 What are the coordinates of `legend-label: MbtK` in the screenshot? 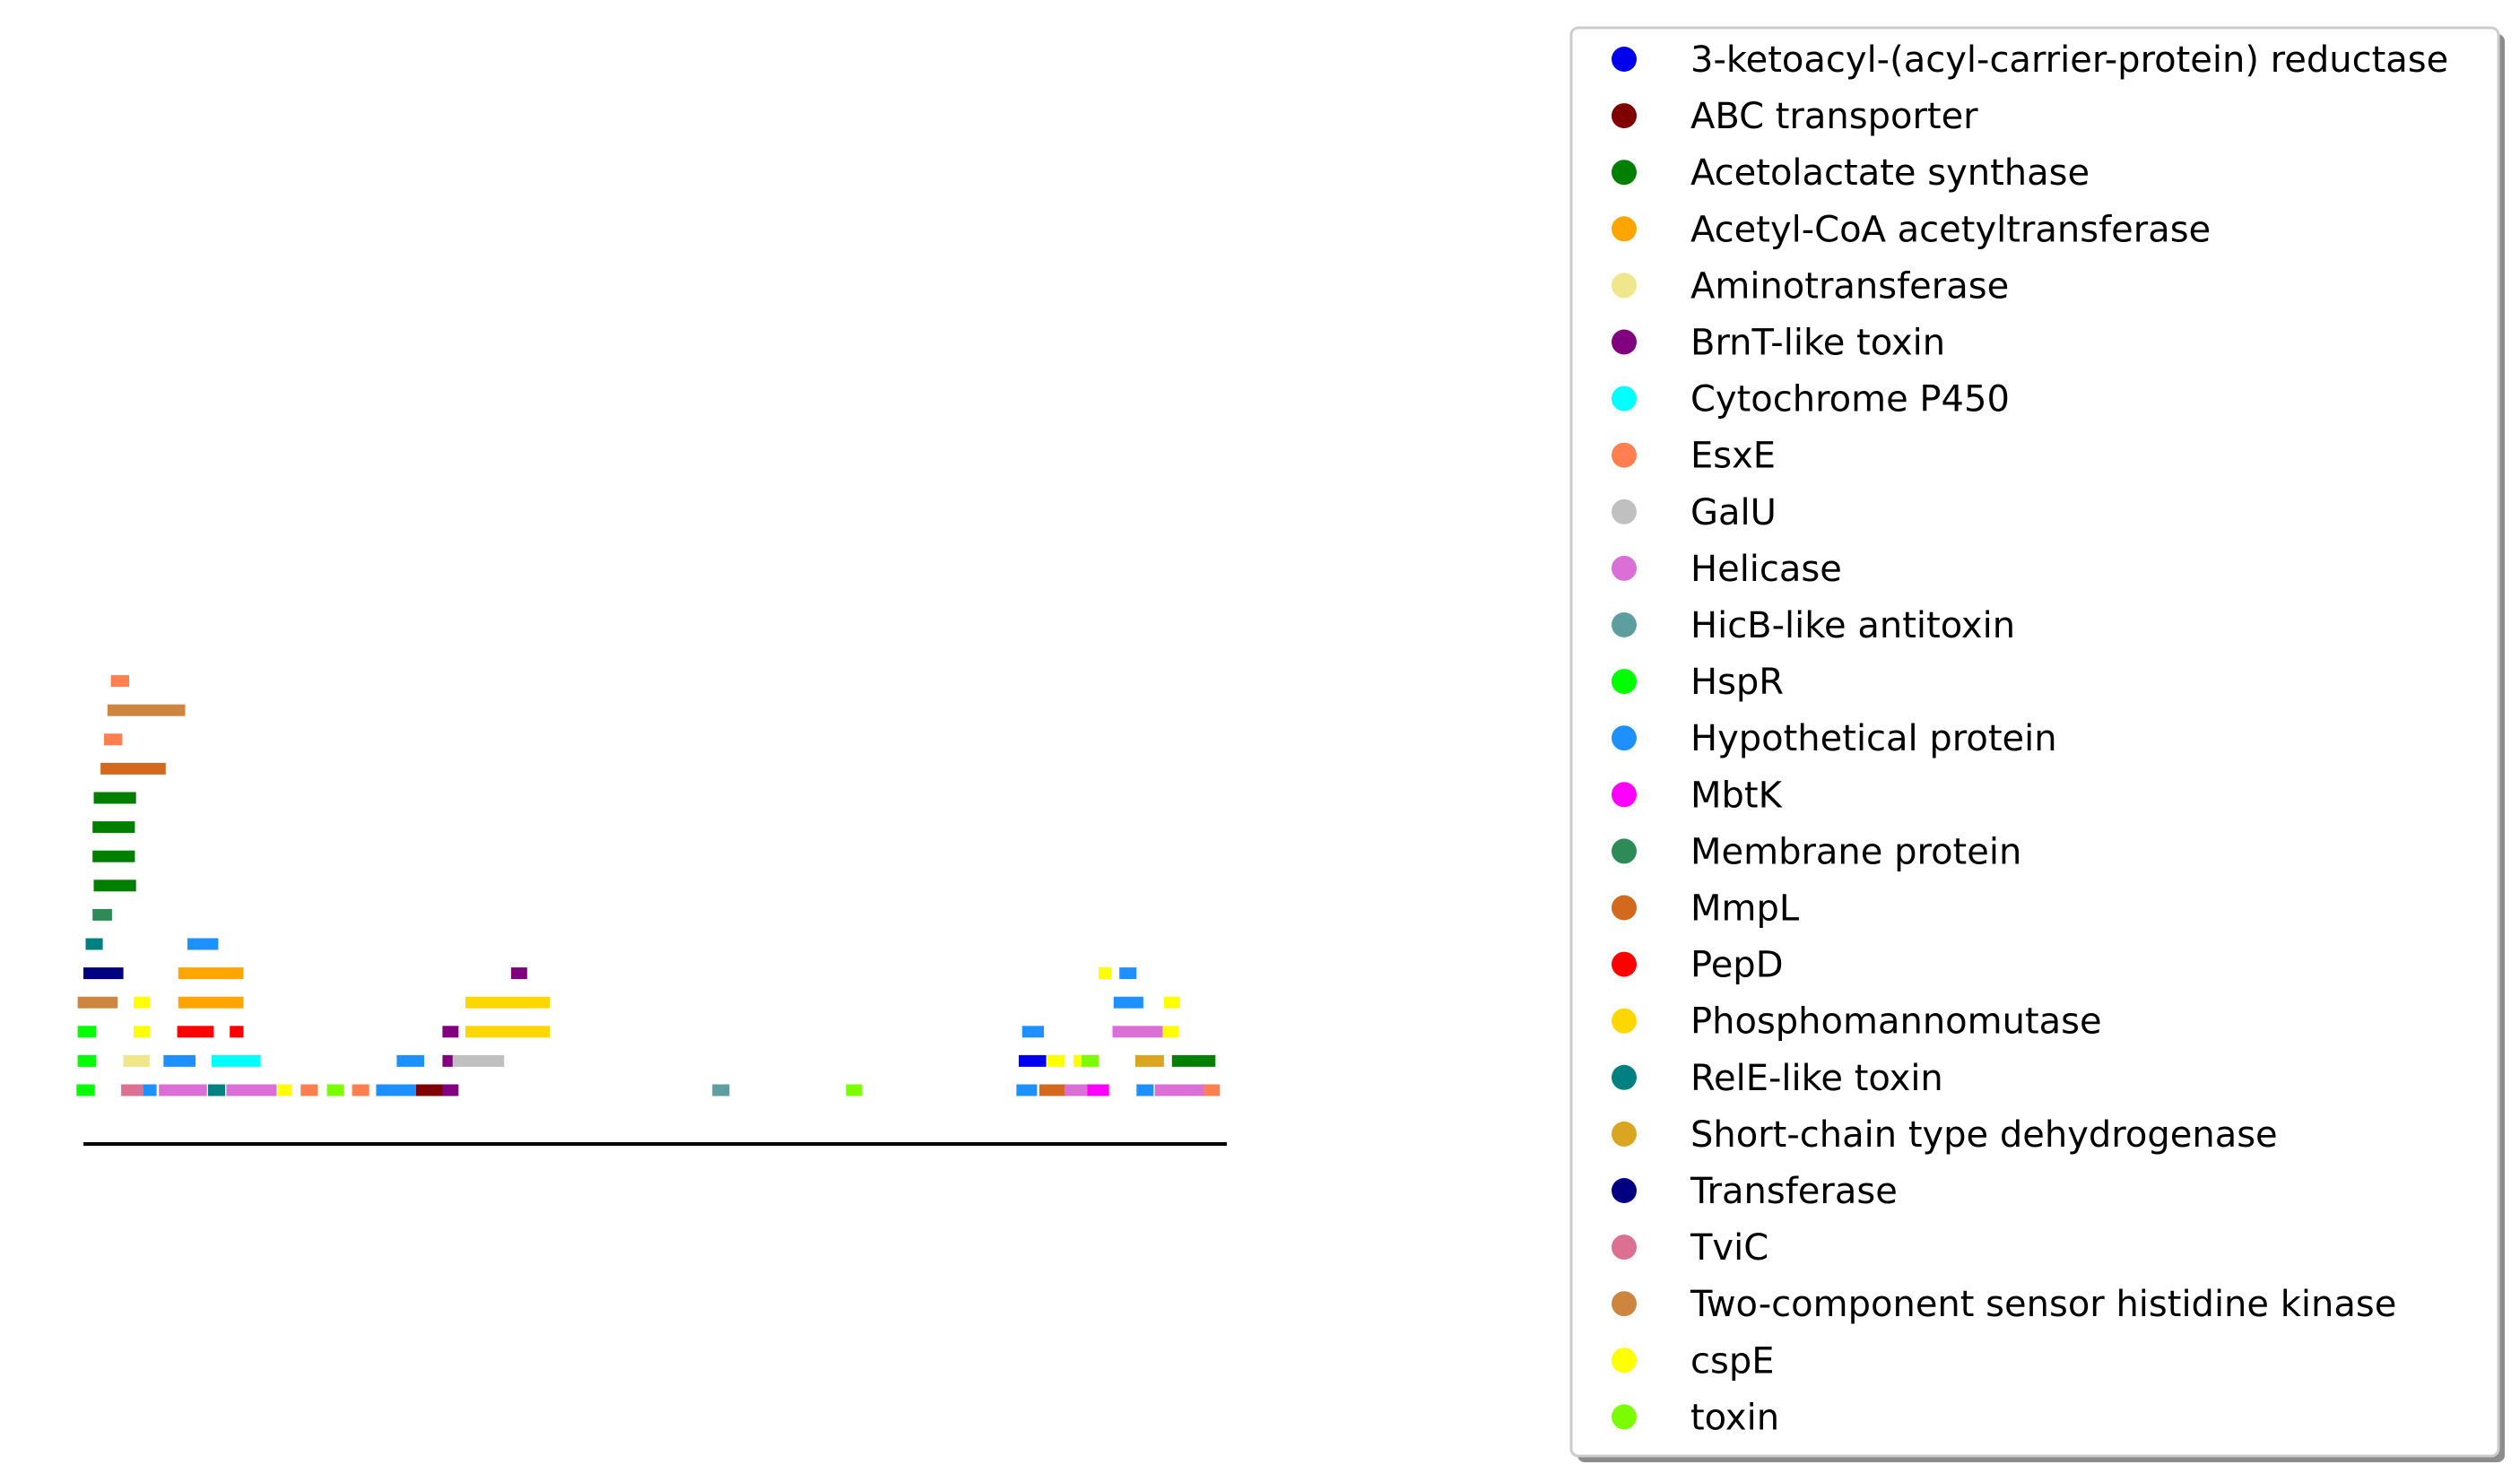 It's located at (1737, 795).